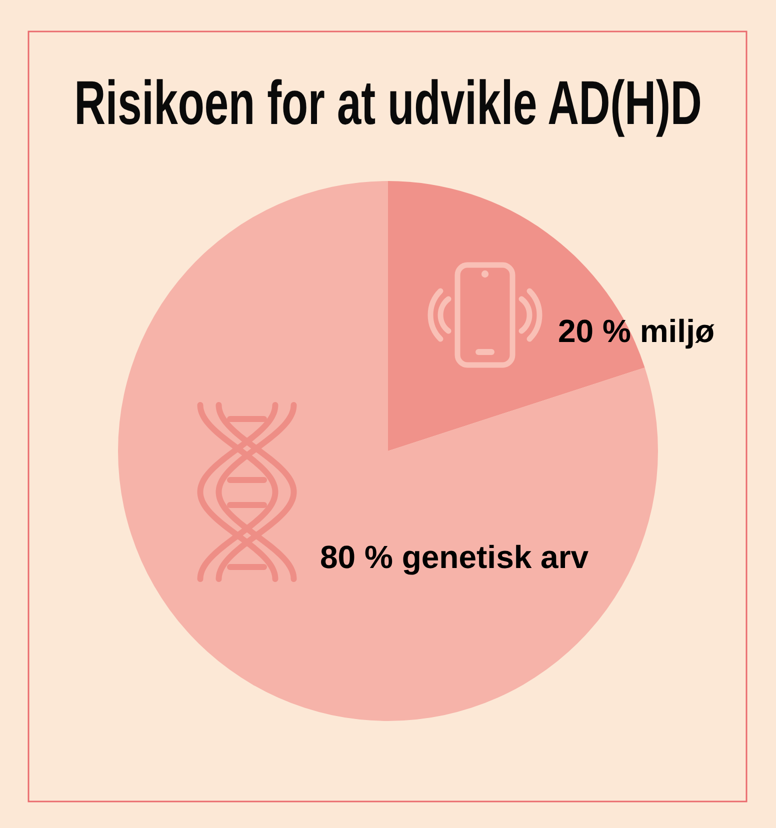  Describe the element at coordinates (636, 331) in the screenshot. I see `slice-label: 20 % miljø` at that location.